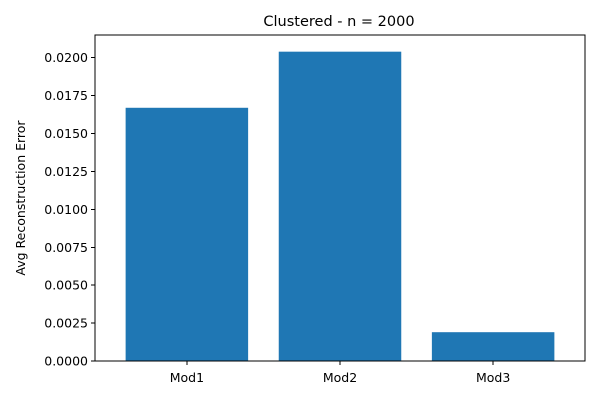 The image size is (600, 400). I want to click on y-tick-label: 0.0100, so click(66, 209).